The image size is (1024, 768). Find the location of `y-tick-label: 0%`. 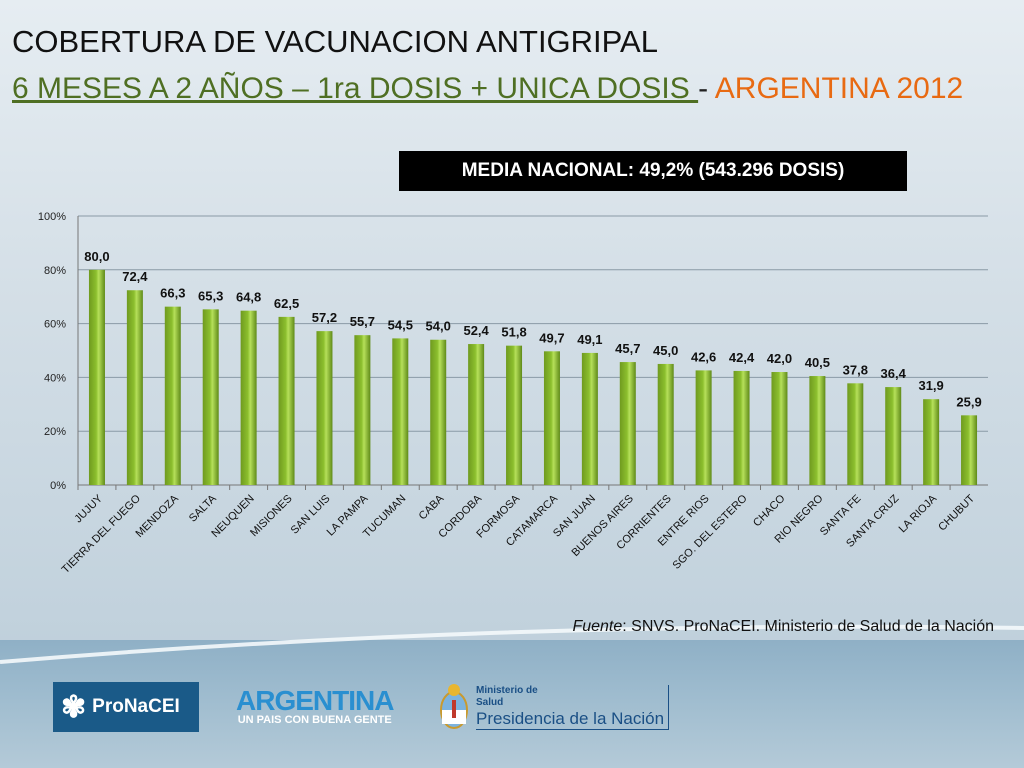

y-tick-label: 0% is located at coordinates (58, 486).